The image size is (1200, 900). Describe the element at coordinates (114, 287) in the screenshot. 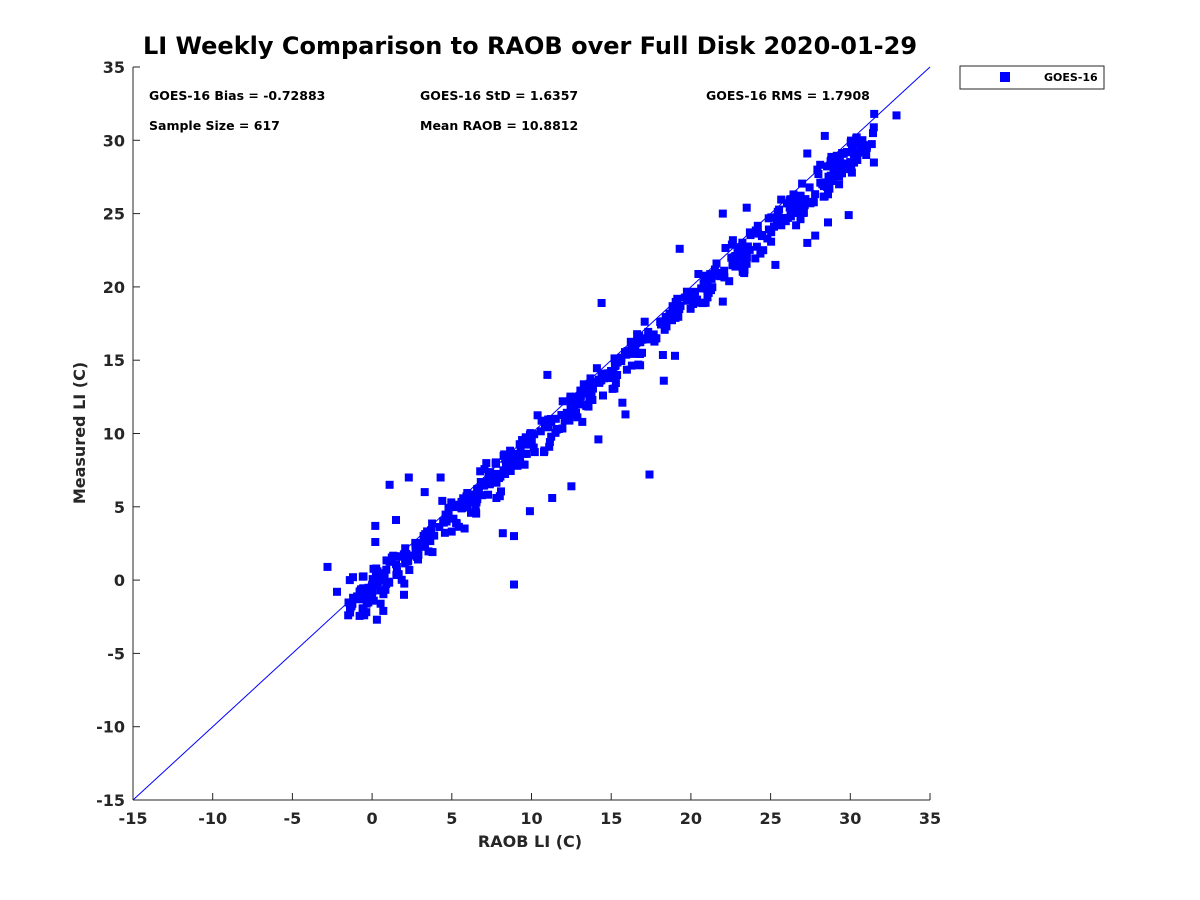

I see `y-tick-label: 20` at that location.